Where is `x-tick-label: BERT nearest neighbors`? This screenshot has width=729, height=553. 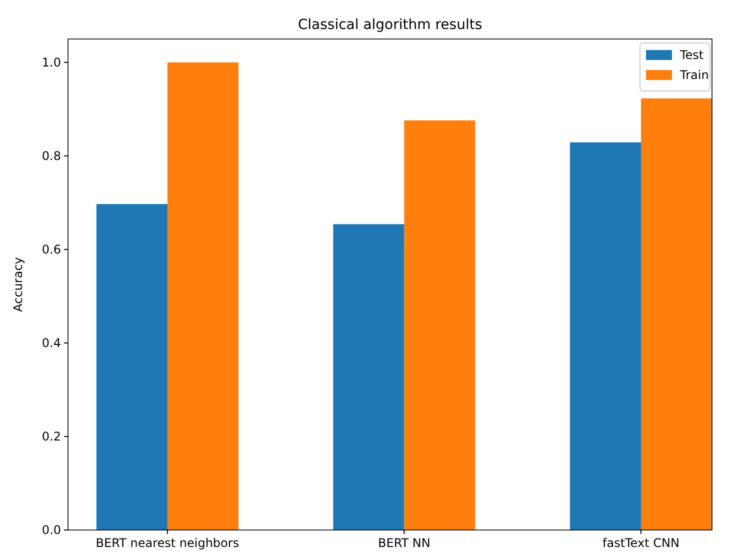
x-tick-label: BERT nearest neighbors is located at coordinates (168, 543).